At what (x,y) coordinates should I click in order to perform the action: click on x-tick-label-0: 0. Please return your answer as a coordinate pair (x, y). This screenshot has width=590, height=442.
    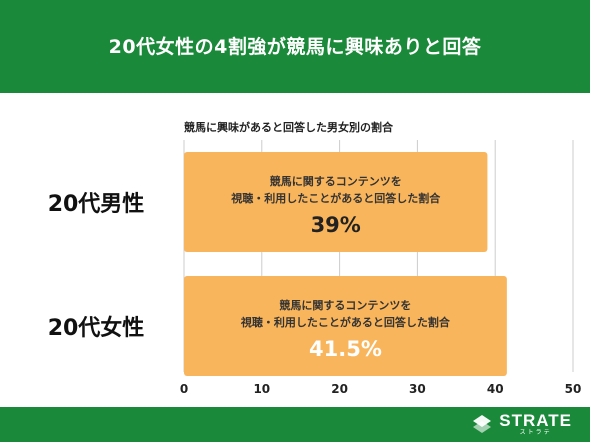
    Looking at the image, I should click on (184, 389).